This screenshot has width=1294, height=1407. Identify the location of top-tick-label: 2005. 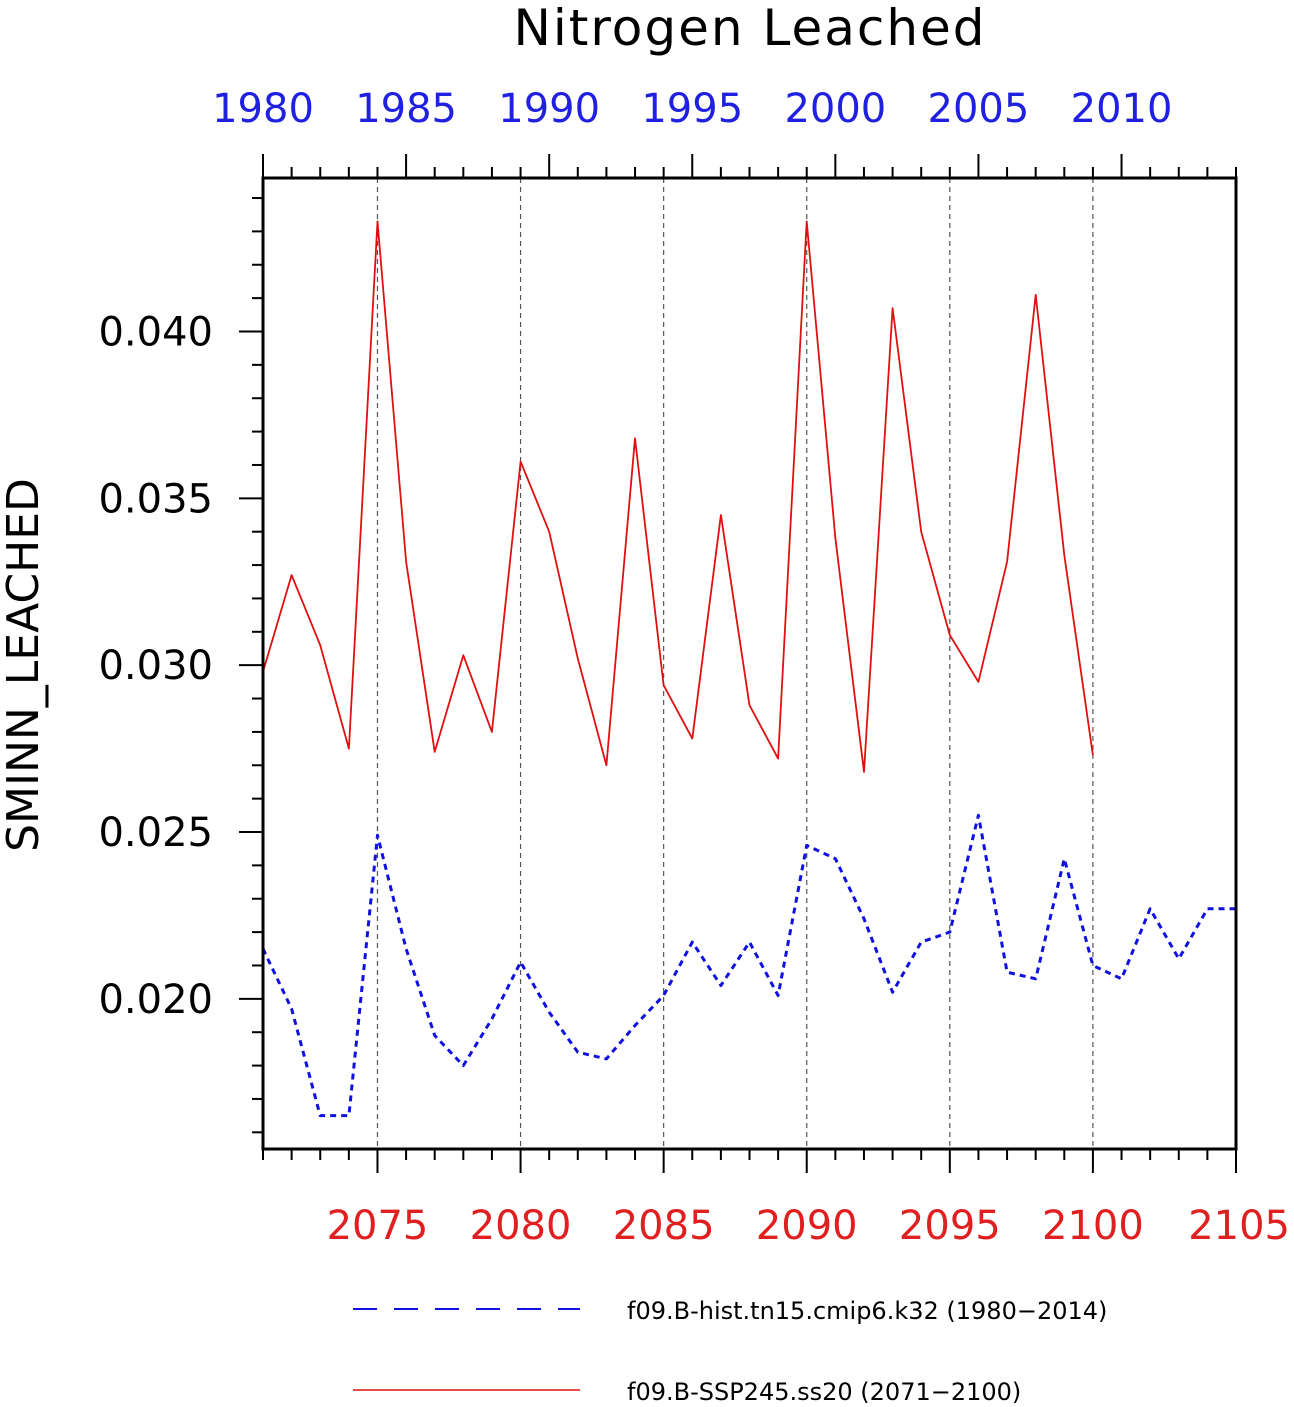
(979, 109).